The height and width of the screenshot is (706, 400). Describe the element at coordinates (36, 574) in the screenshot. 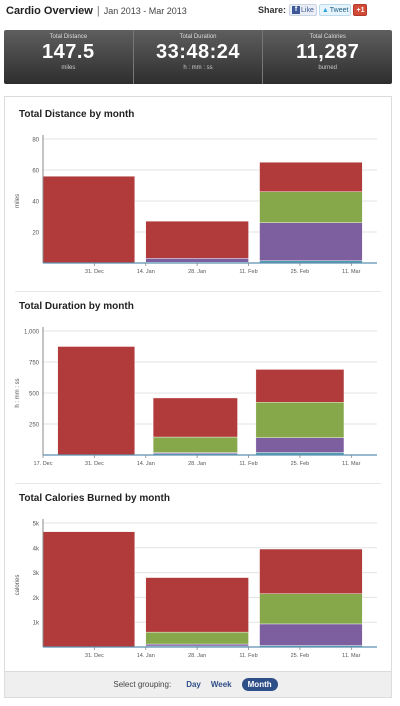

I see `y-tick-label: 3k` at that location.